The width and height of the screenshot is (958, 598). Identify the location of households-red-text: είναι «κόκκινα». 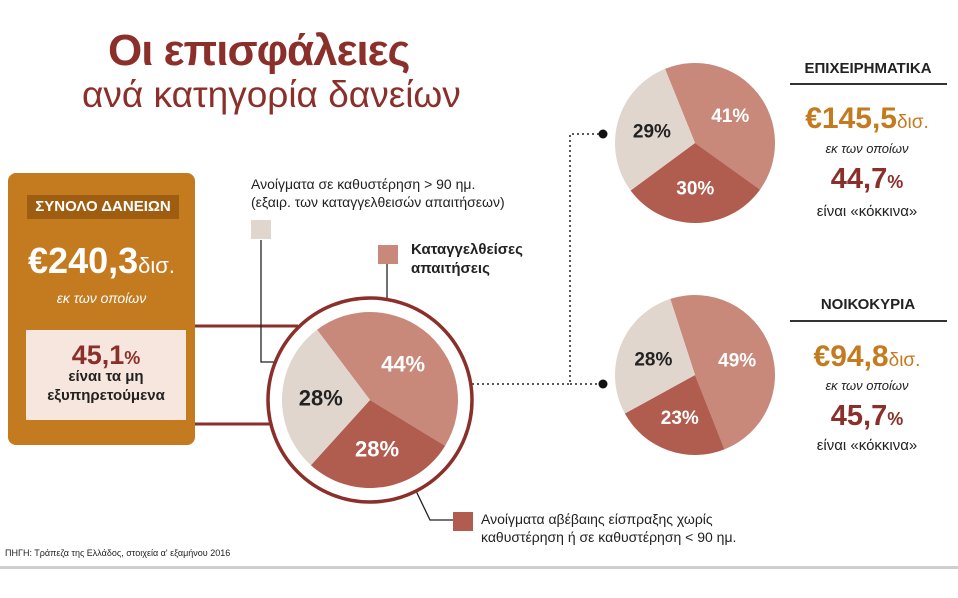
(867, 445).